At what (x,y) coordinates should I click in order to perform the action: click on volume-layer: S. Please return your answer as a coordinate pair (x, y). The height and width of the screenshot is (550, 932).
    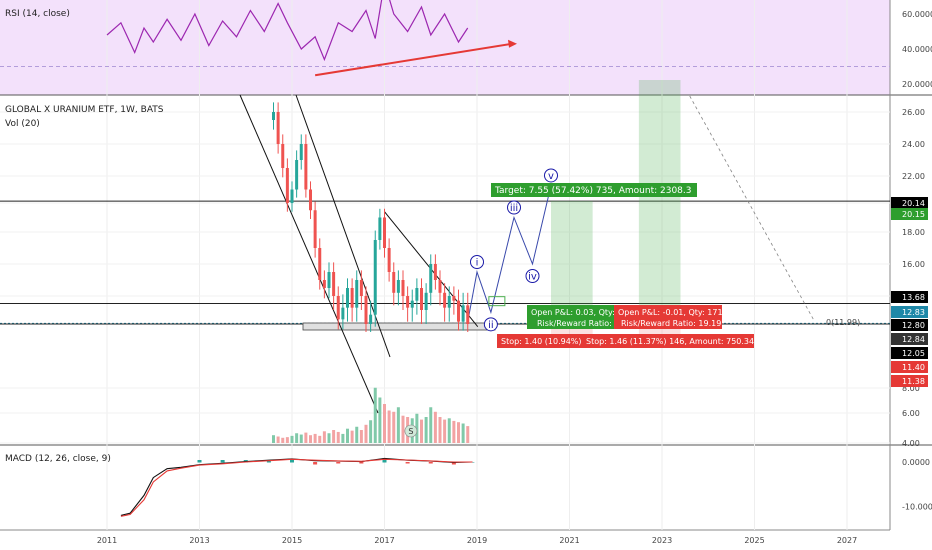
    Looking at the image, I should click on (371, 415).